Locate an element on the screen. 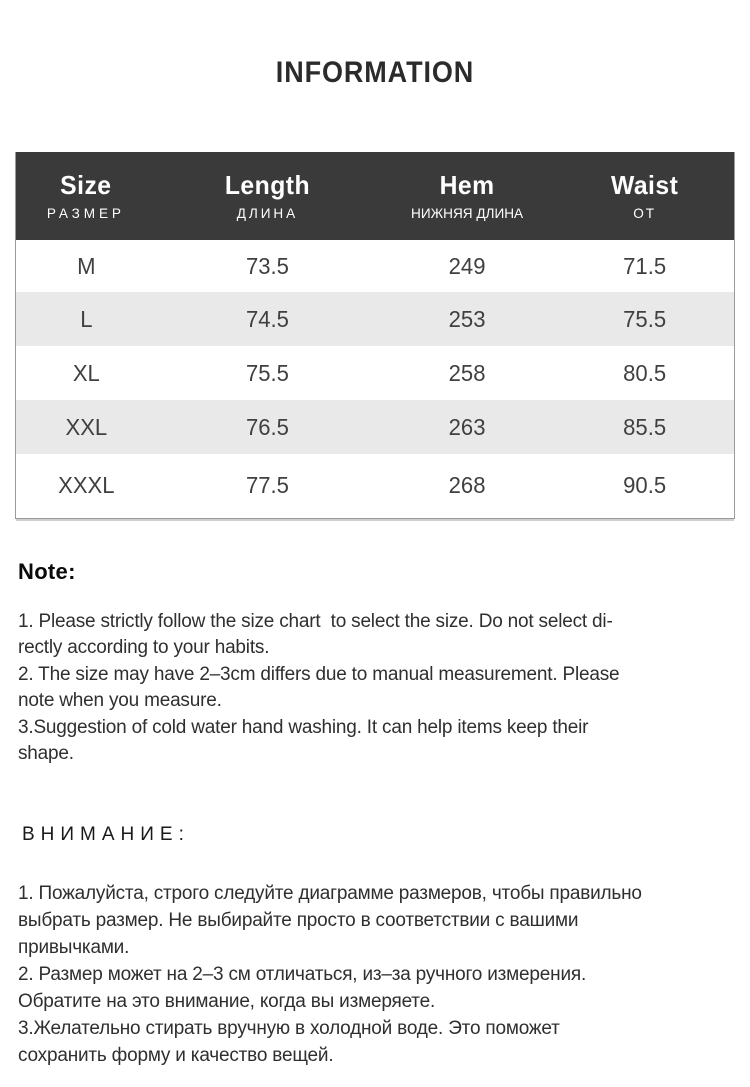  column-header-label-ru: НИЖНЯЯ ДЛИНА is located at coordinates (466, 213).